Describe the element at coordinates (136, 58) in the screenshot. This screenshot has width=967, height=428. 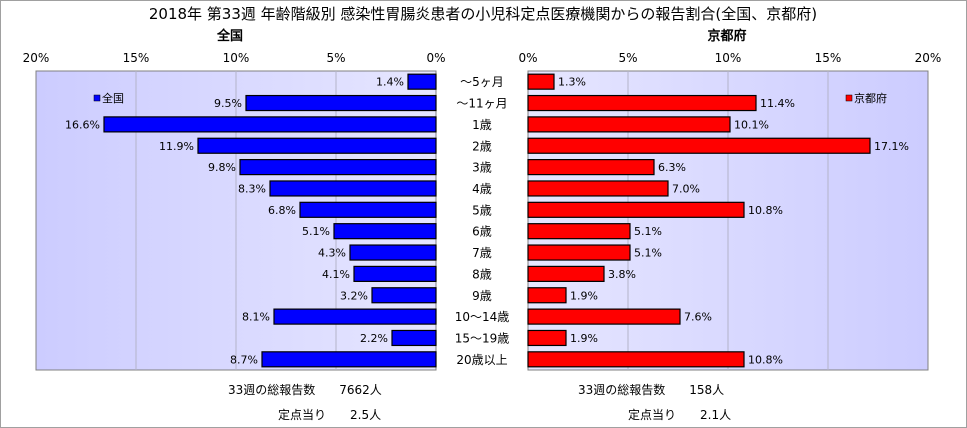
I see `tick-label-national: 15%` at that location.